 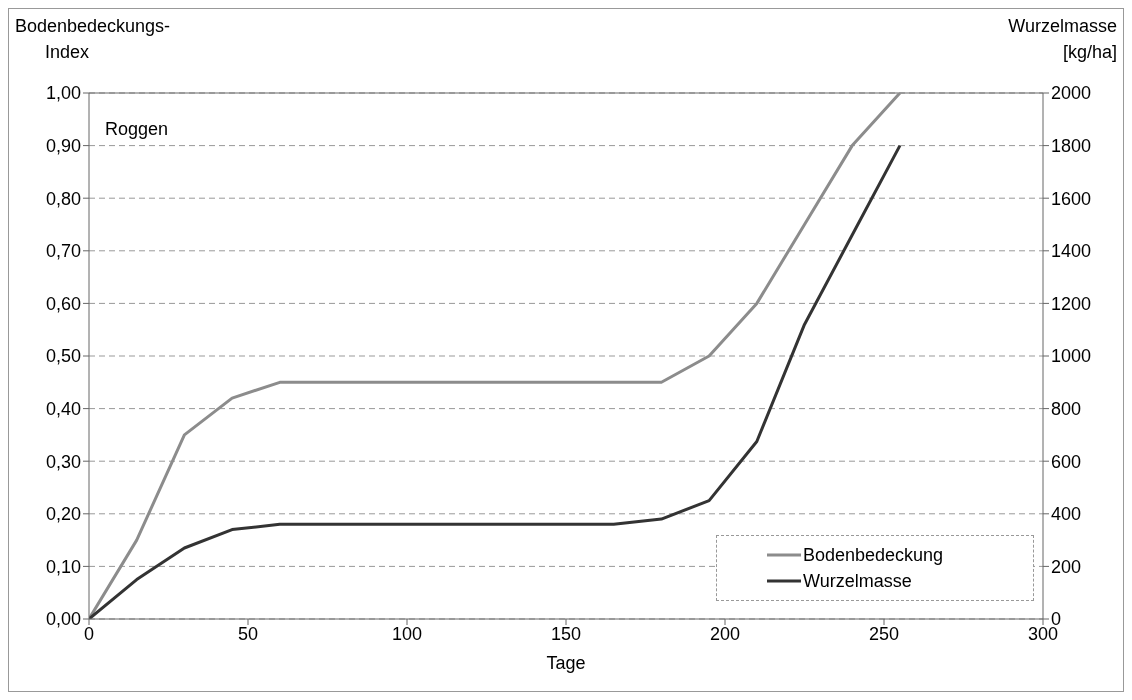 I want to click on x-tick-label: 250, so click(x=884, y=633).